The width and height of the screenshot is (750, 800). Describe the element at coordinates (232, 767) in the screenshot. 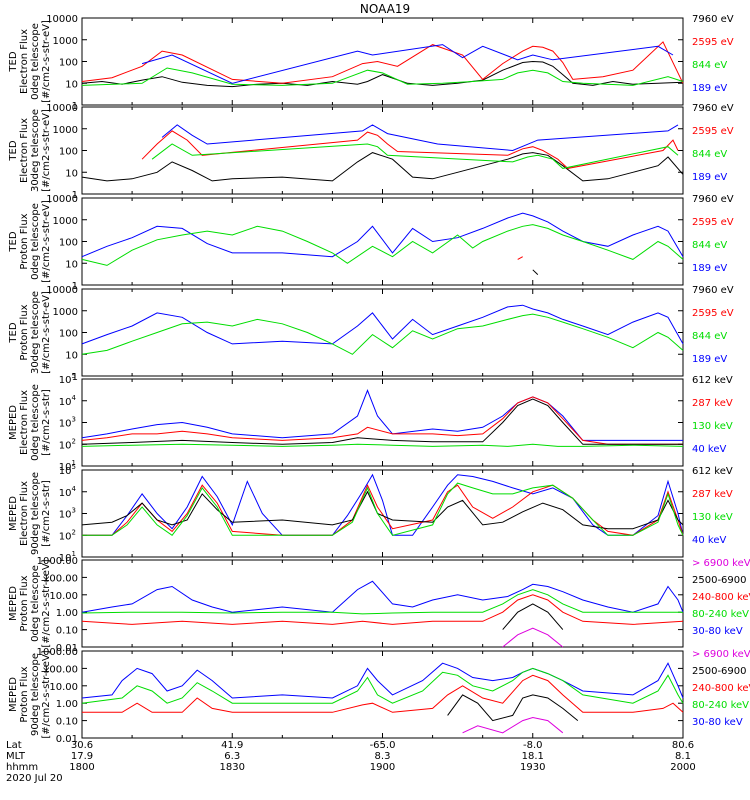

I see `x-tick-hhmm: 1830` at that location.